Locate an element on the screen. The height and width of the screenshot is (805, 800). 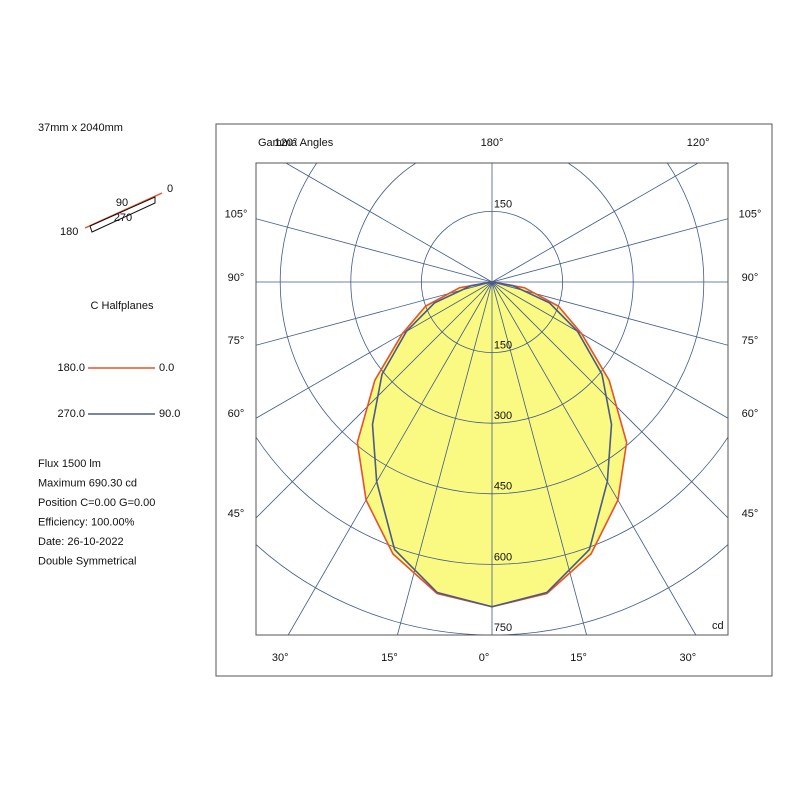
legend-label: 270.0 is located at coordinates (71, 414).